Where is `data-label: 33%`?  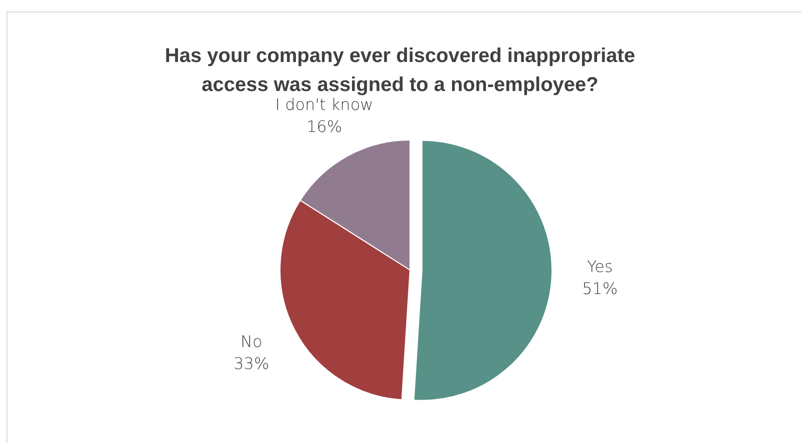
data-label: 33% is located at coordinates (252, 363).